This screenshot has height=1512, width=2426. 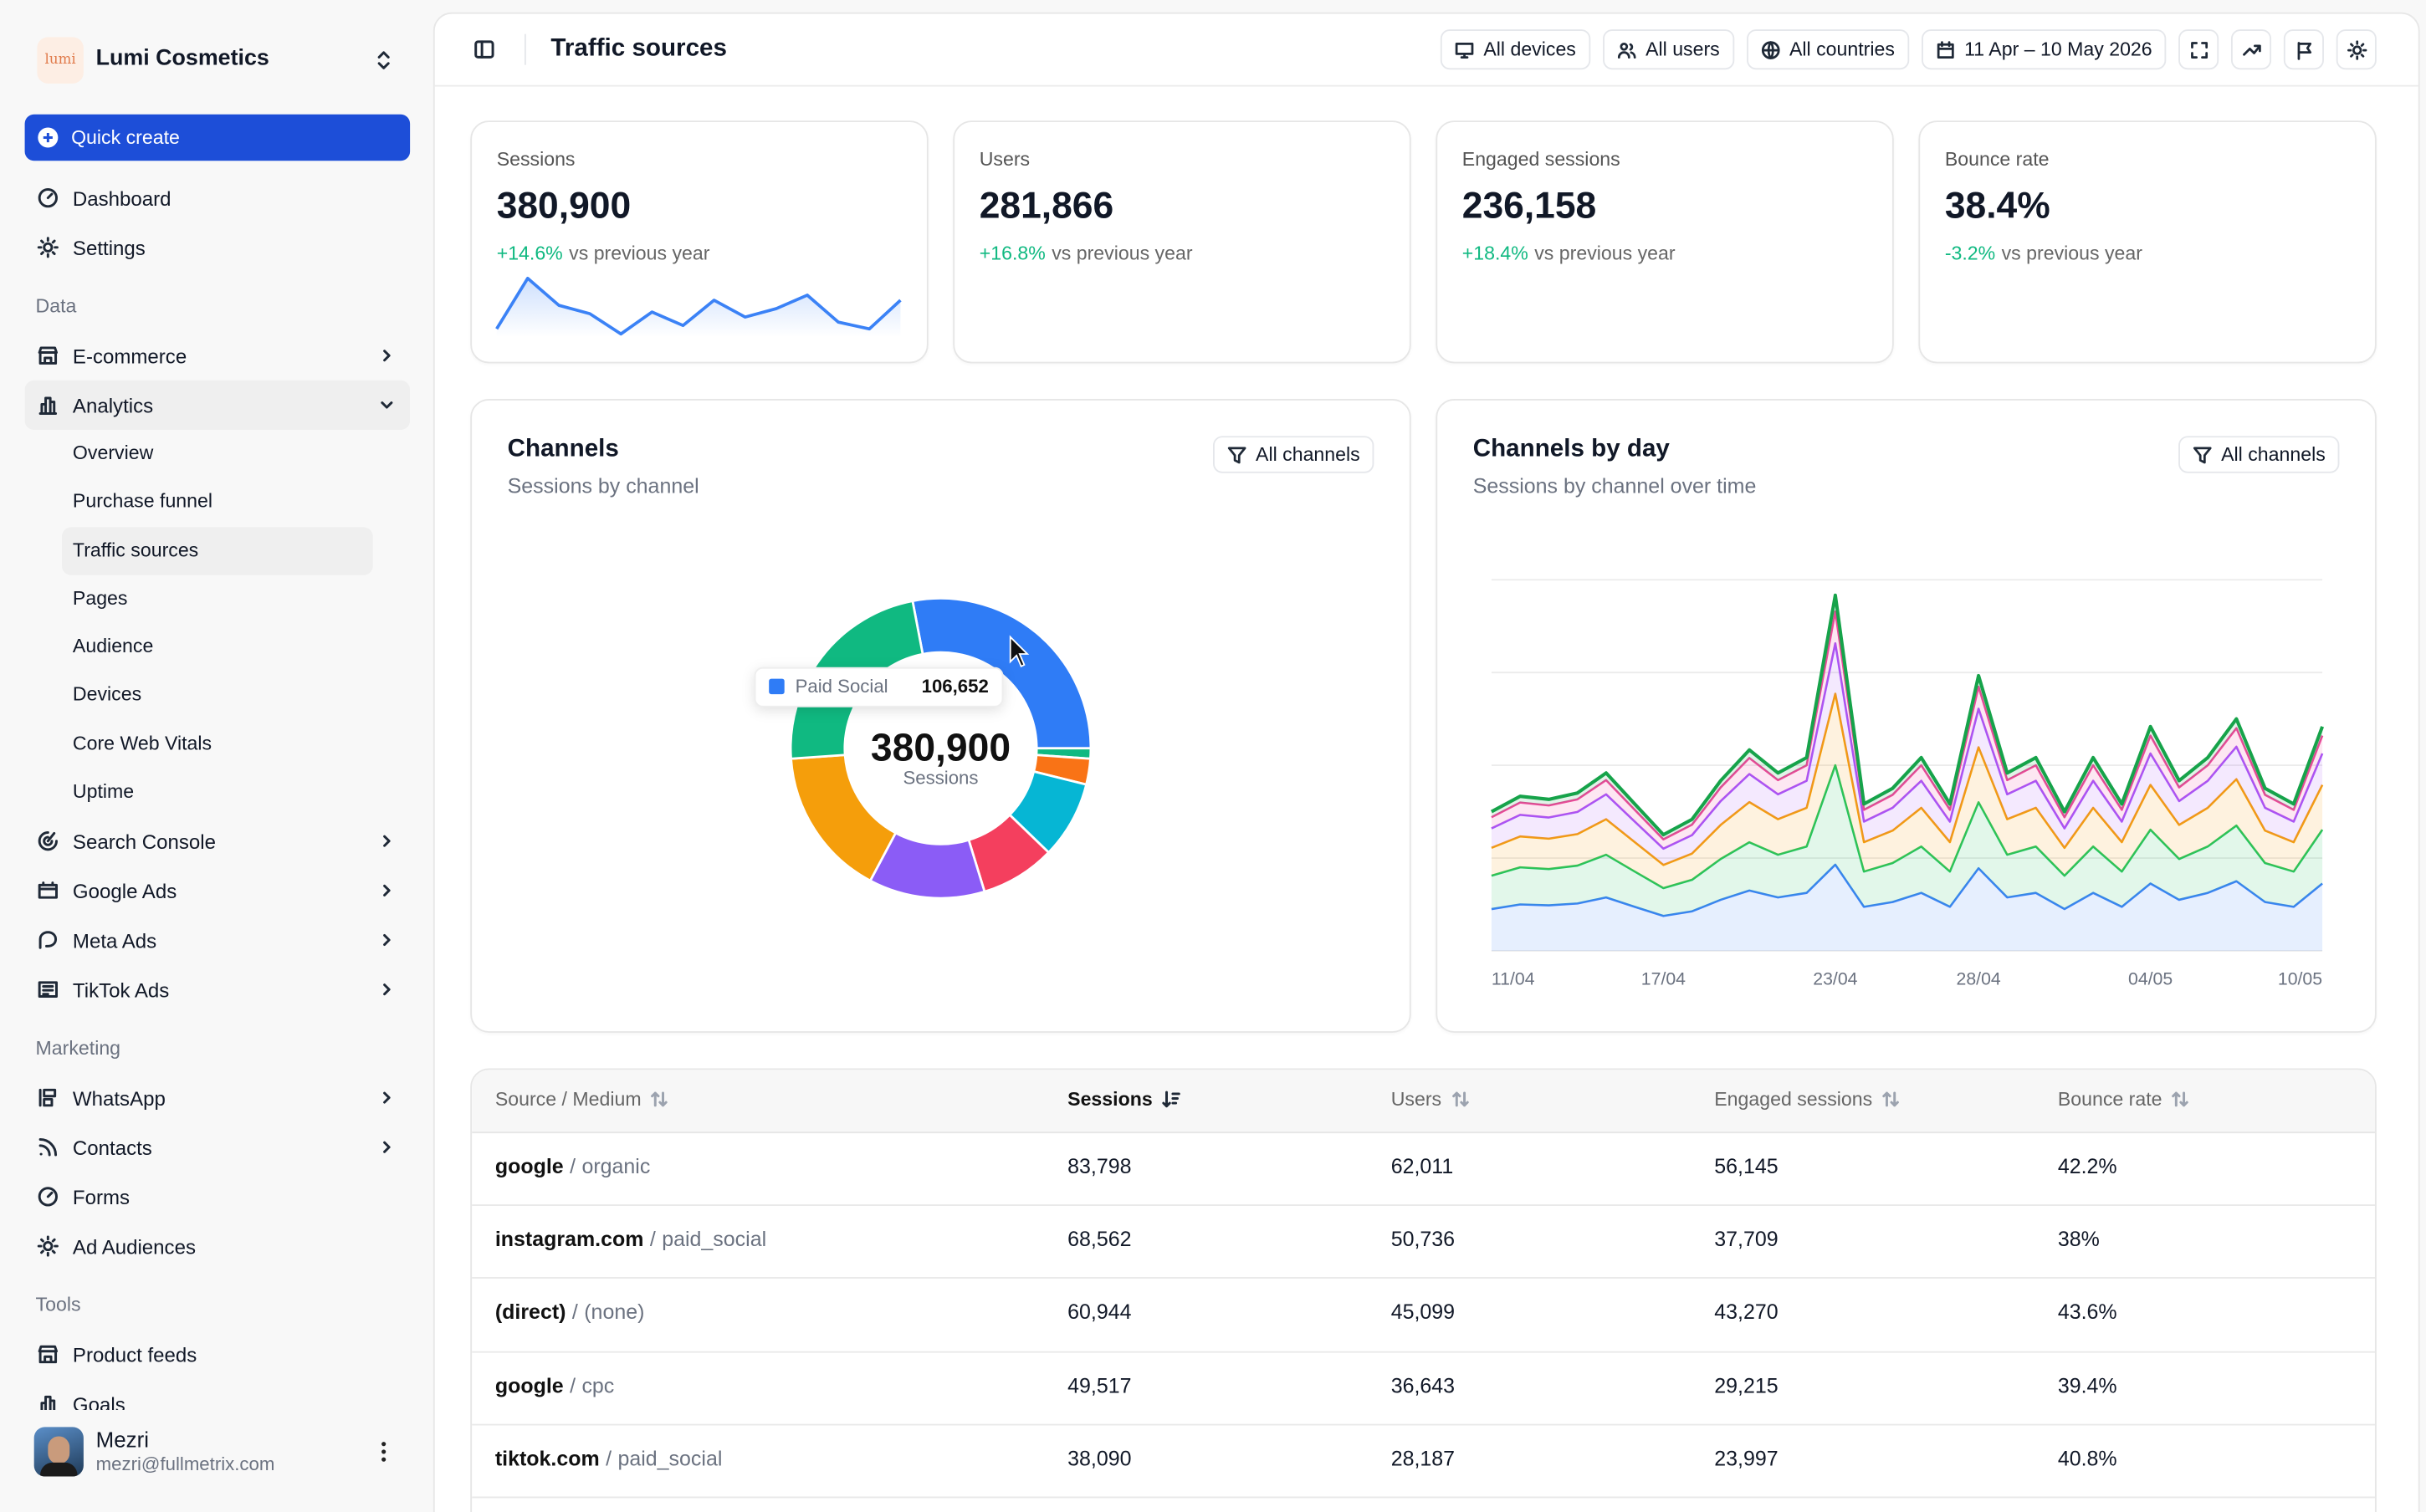 I want to click on table-cell: 60,944, so click(x=1099, y=1312).